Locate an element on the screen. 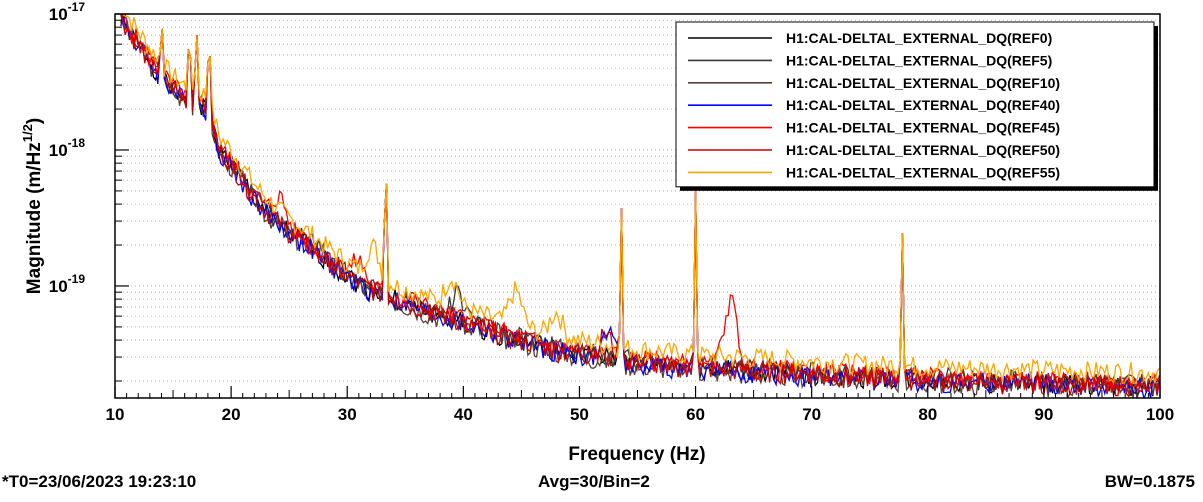 This screenshot has height=502, width=1203. y-tick-exponent: -19 is located at coordinates (77, 279).